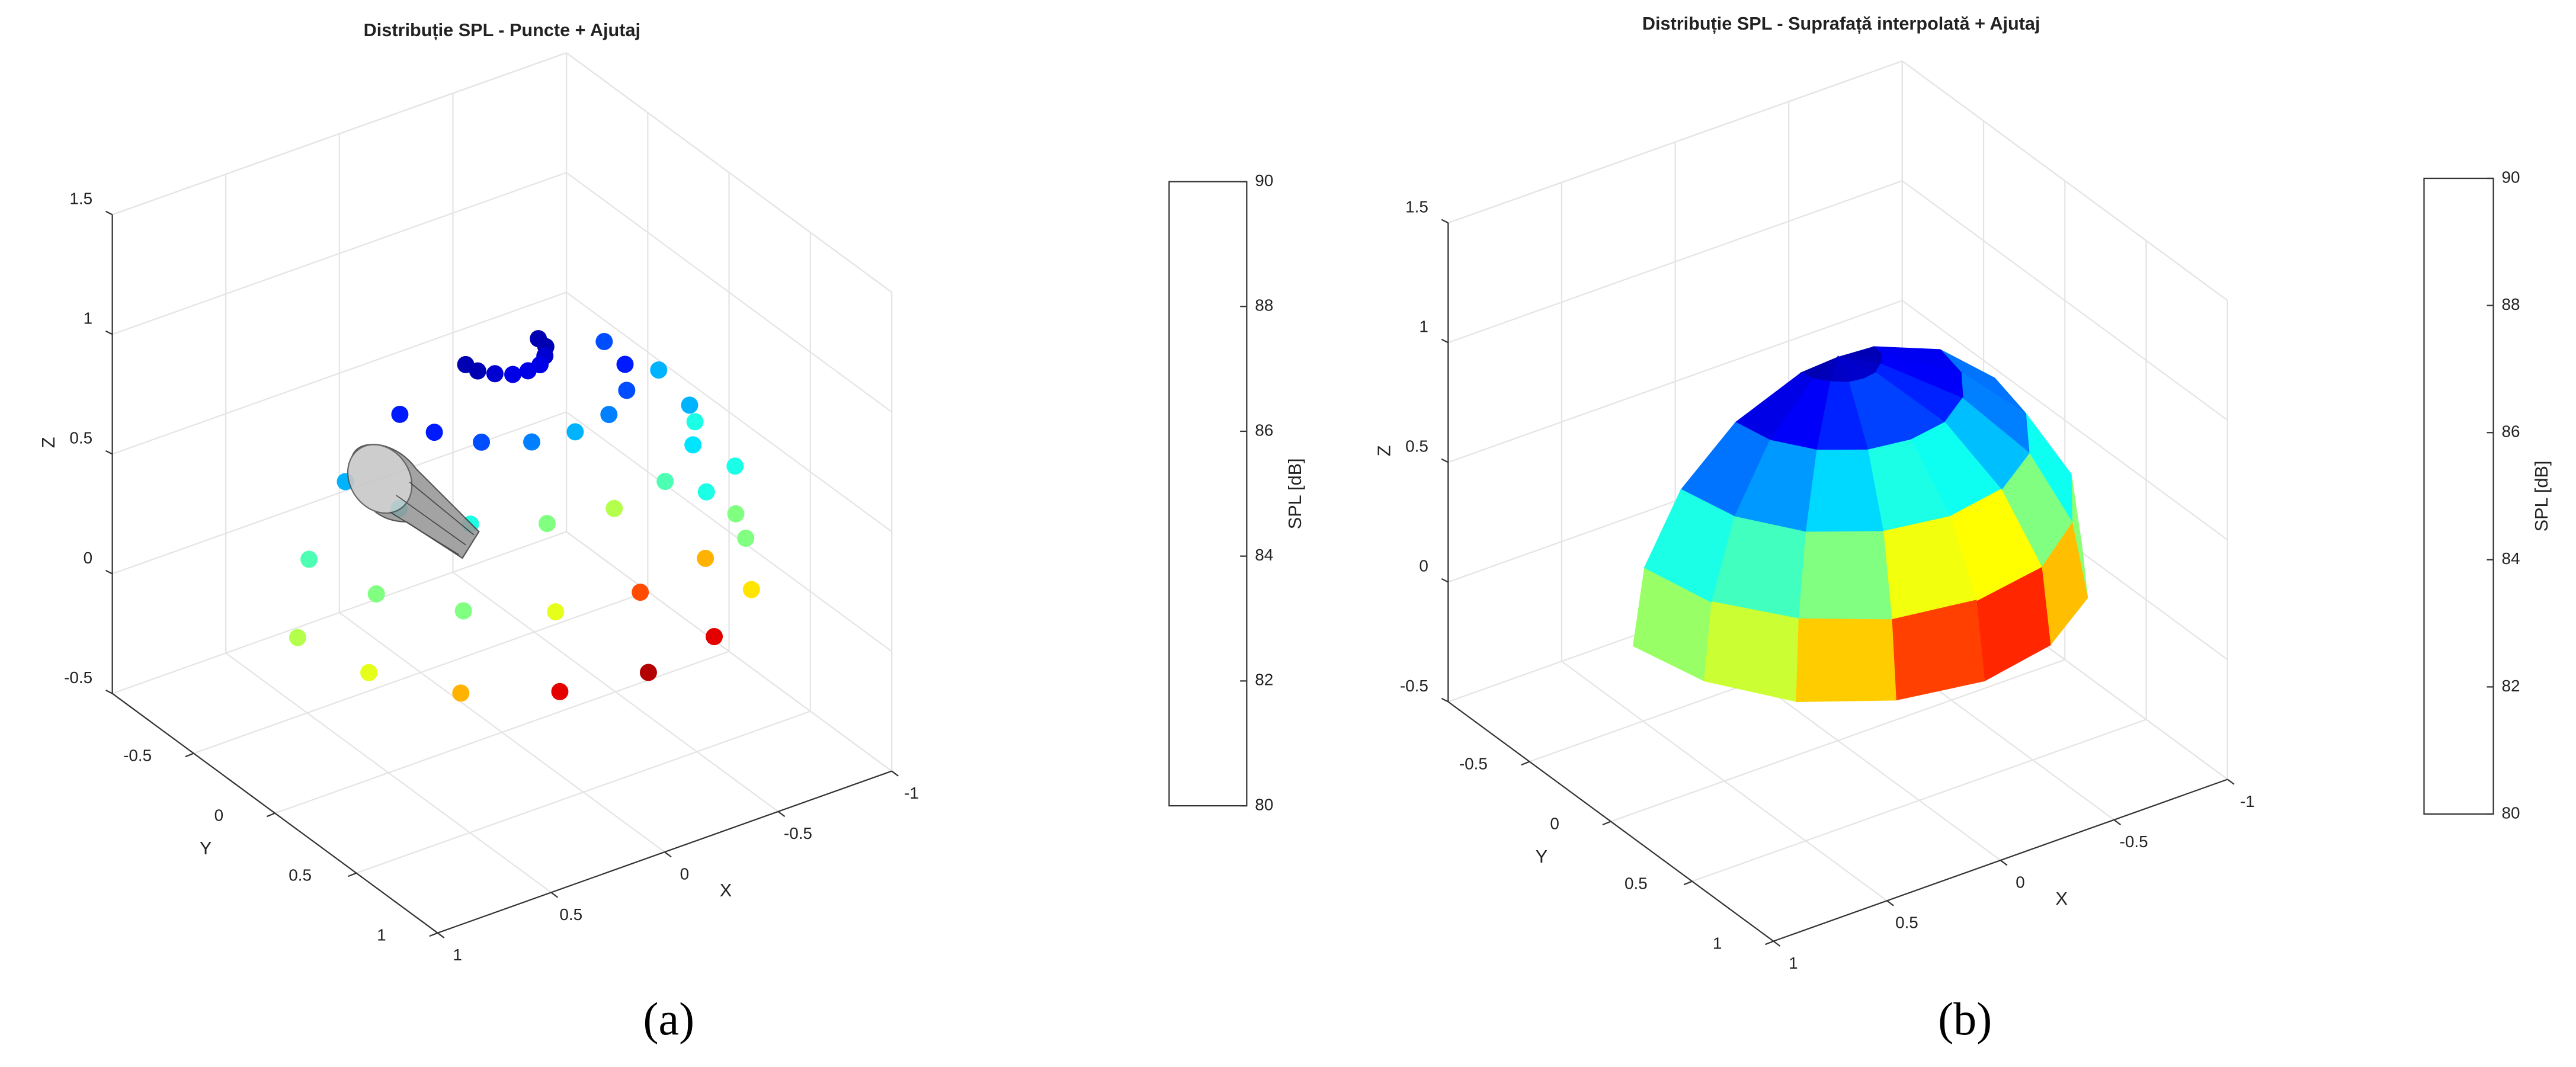  Describe the element at coordinates (2510, 177) in the screenshot. I see `colorbar-tick-label: 90` at that location.